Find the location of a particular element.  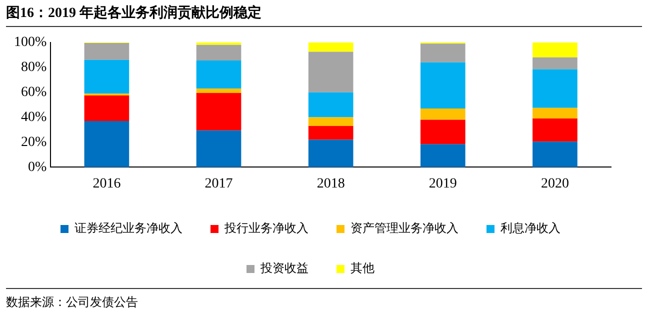

legend-label: 投行业务净收入 is located at coordinates (266, 228).